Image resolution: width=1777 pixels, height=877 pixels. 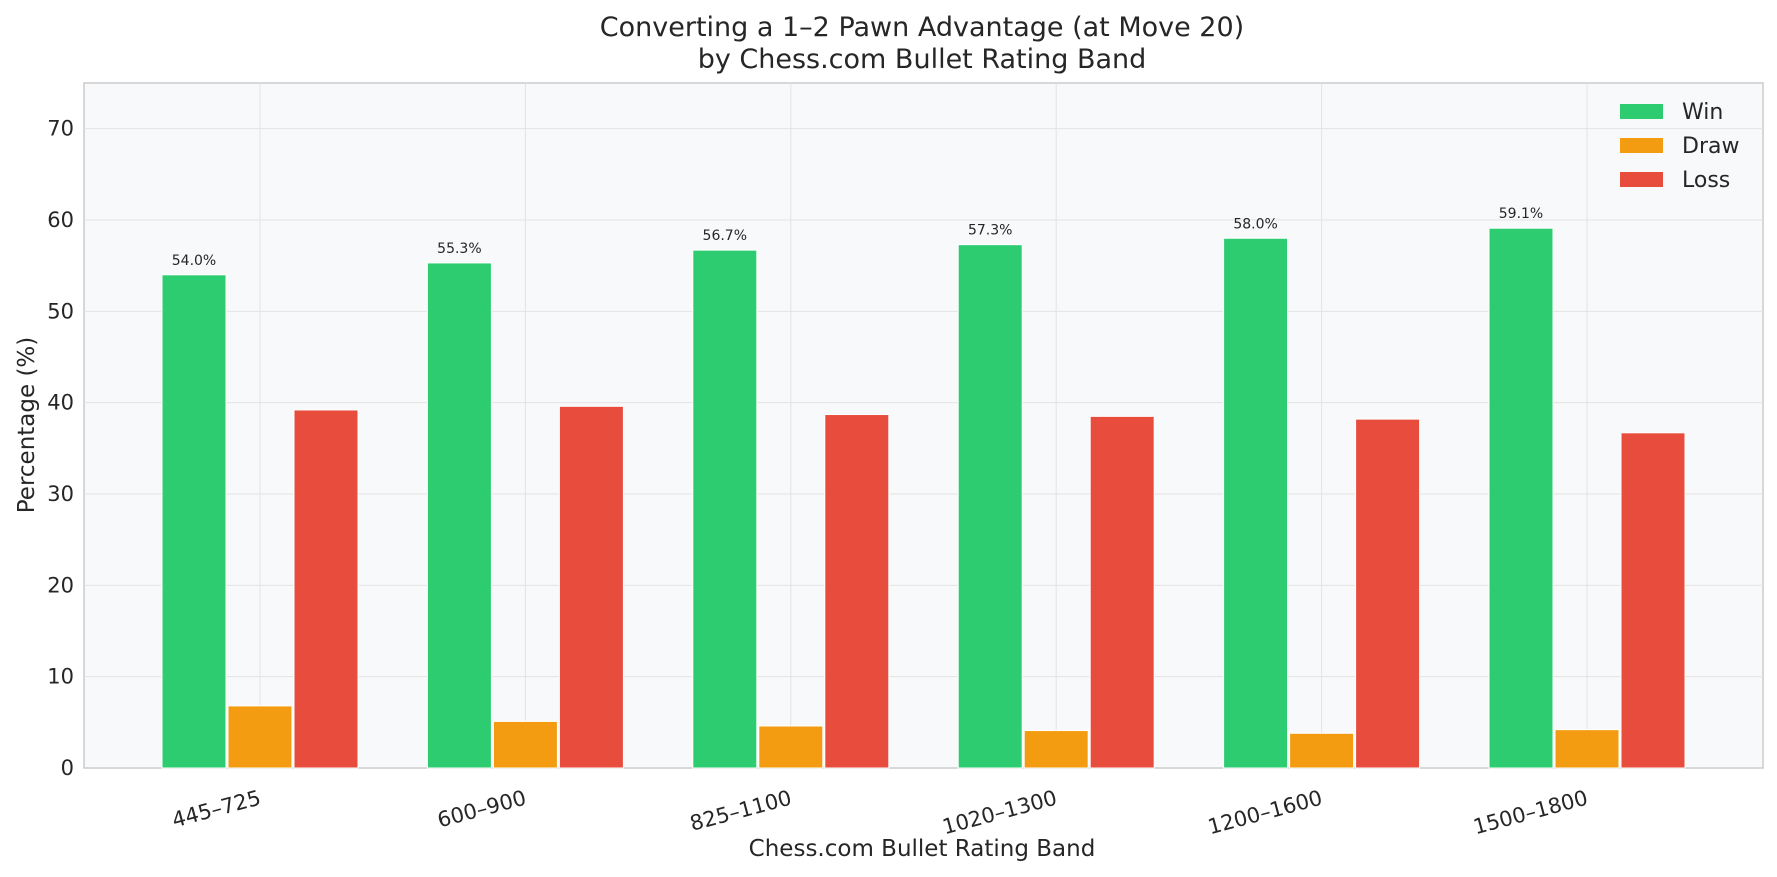 I want to click on data-label: 57.3%, so click(x=990, y=231).